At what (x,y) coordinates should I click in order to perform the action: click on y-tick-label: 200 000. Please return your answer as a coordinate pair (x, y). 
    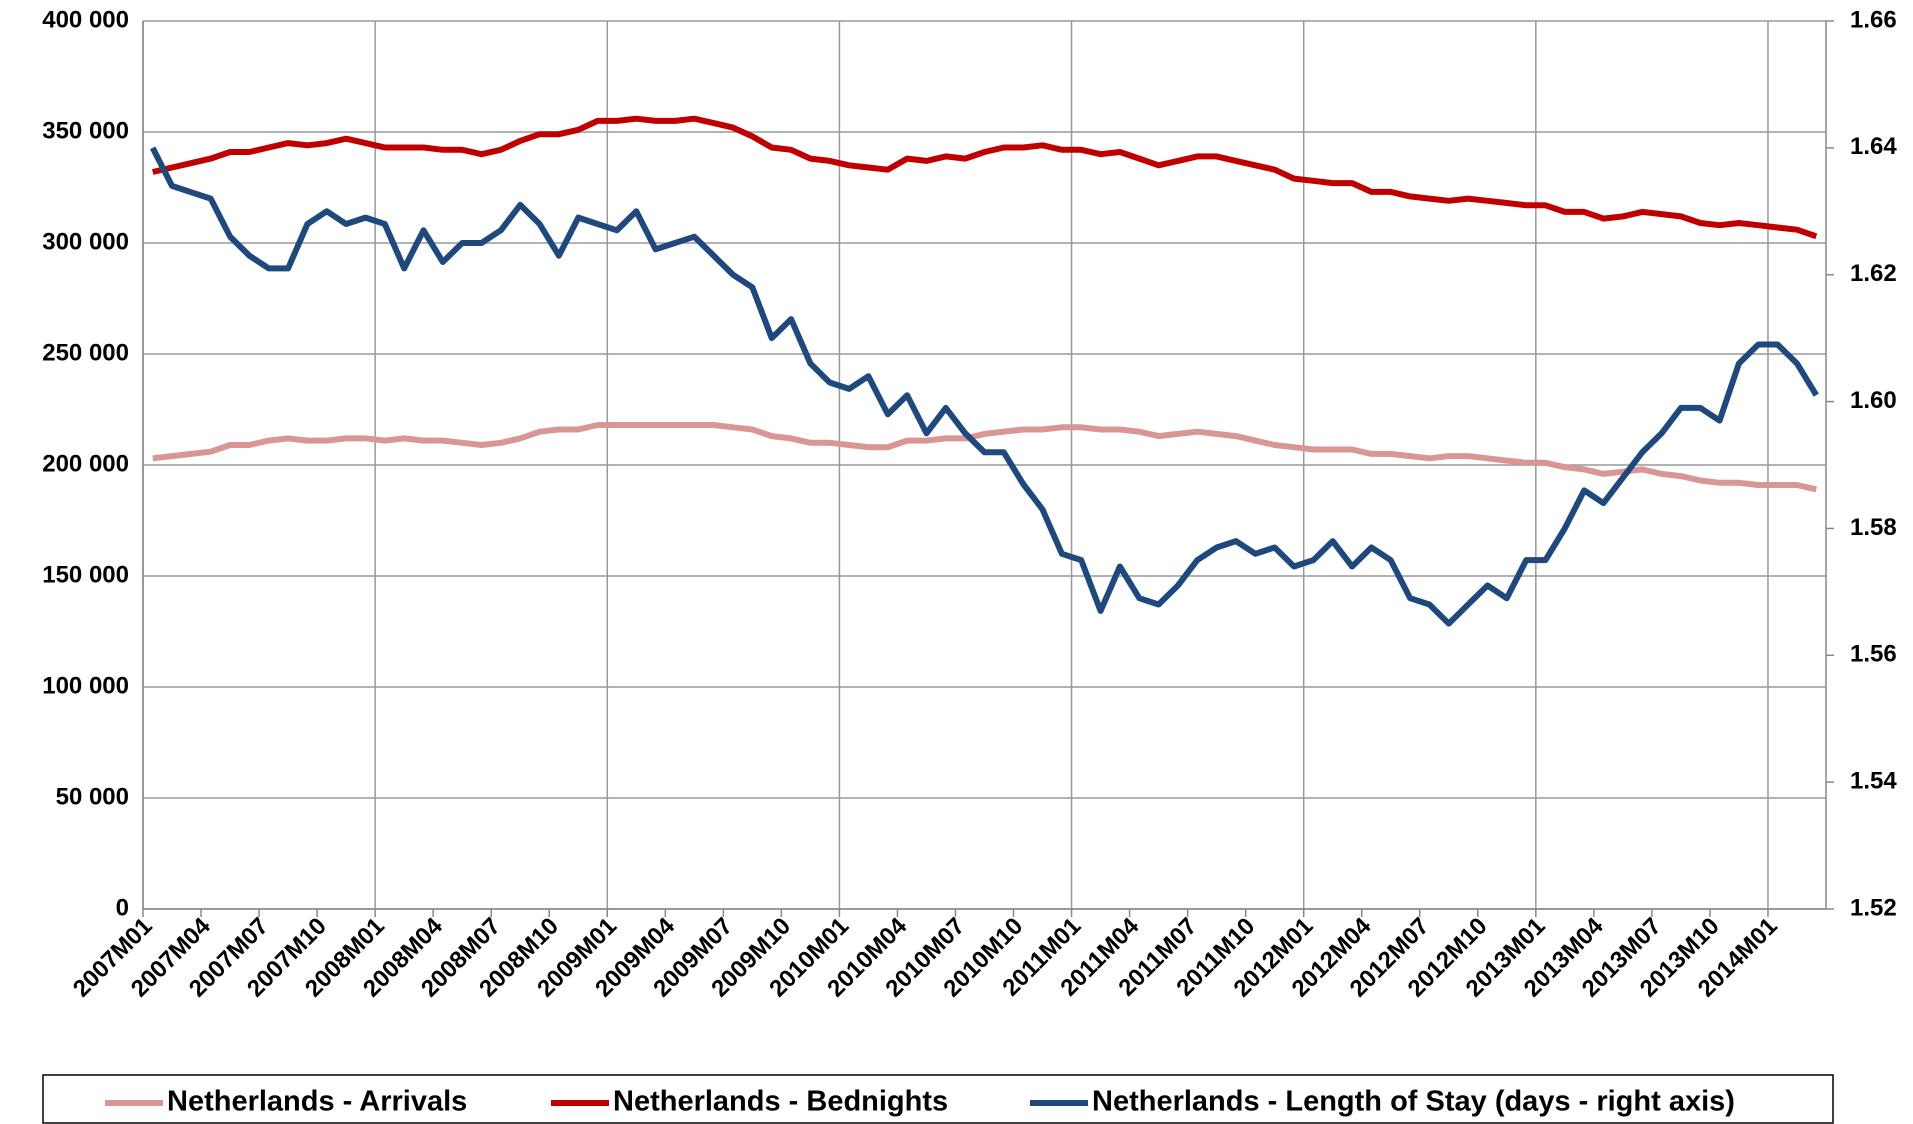
    Looking at the image, I should click on (85, 463).